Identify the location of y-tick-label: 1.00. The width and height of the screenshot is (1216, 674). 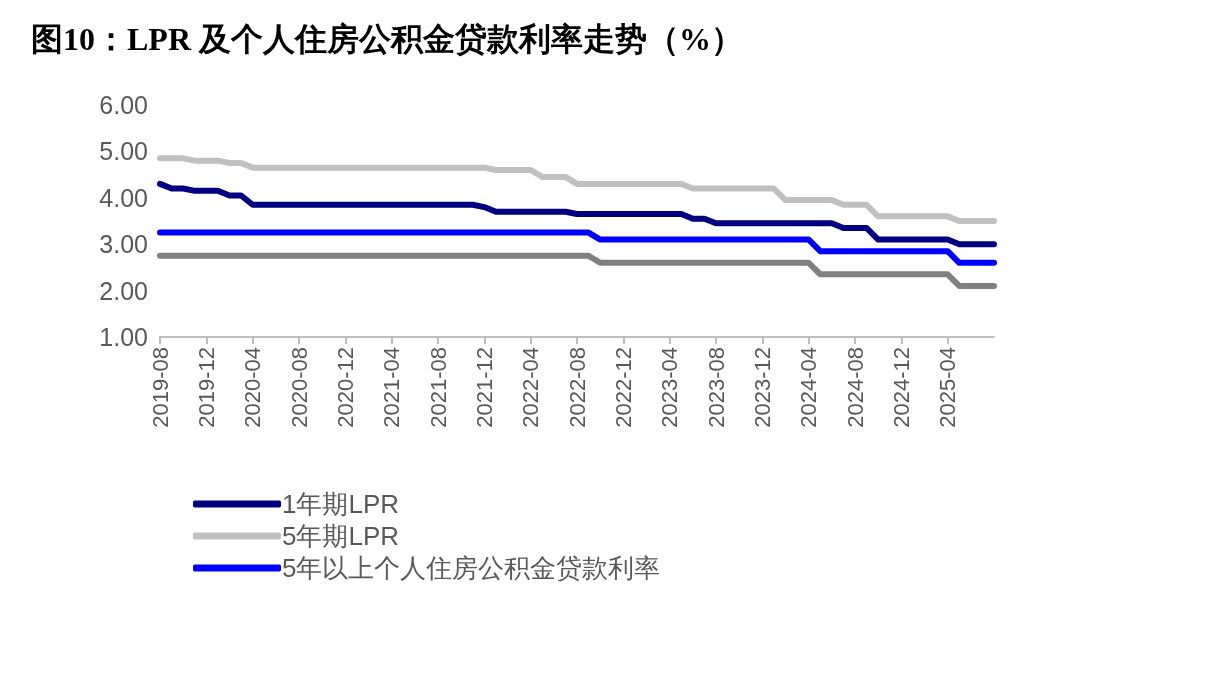
(123, 337).